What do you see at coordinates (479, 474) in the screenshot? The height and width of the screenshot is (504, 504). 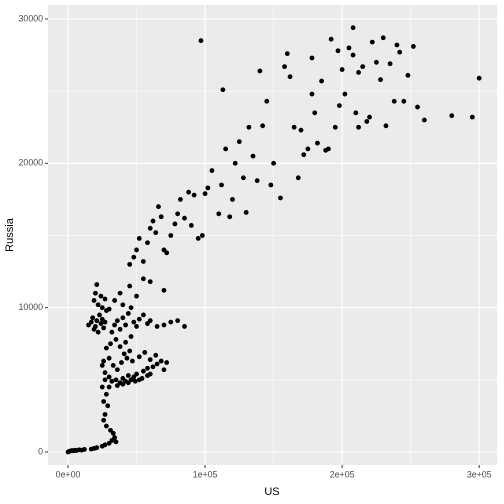 I see `x-tick-label: 3e+05` at bounding box center [479, 474].